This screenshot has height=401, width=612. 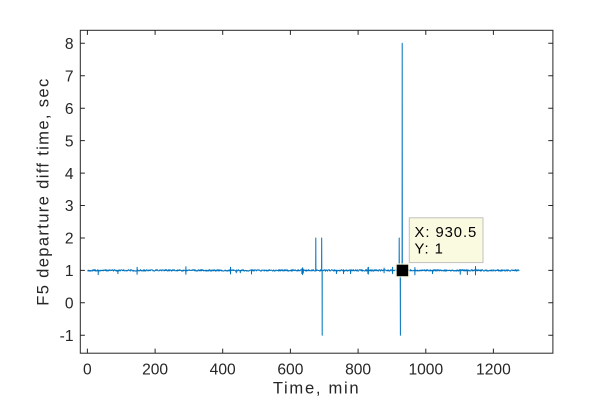 I want to click on svg-text: 2, so click(x=69, y=239).